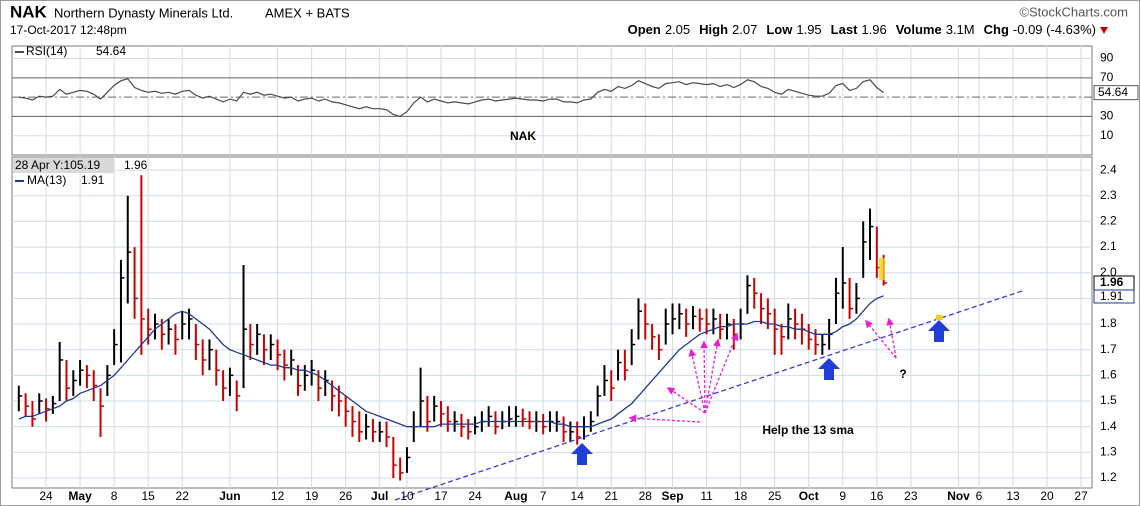 This screenshot has width=1140, height=506. Describe the element at coordinates (46, 51) in the screenshot. I see `legend-name: RSI(14)` at that location.